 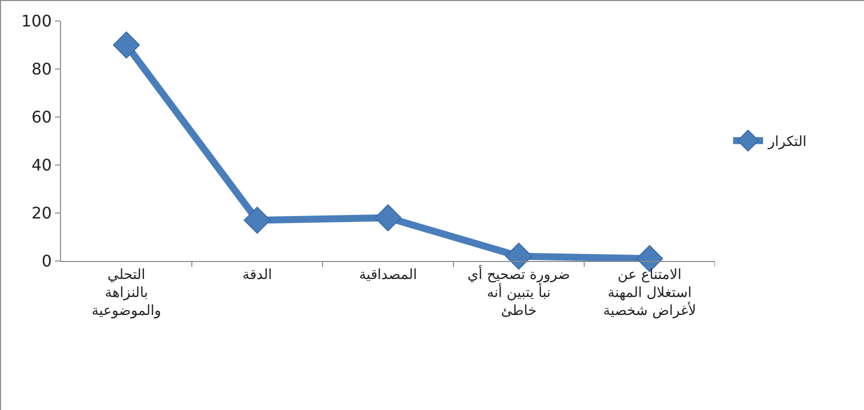 I want to click on x-tick-label: ضرورة تصحيح أي نبأ يتبين أنه خاطئ, so click(x=519, y=292).